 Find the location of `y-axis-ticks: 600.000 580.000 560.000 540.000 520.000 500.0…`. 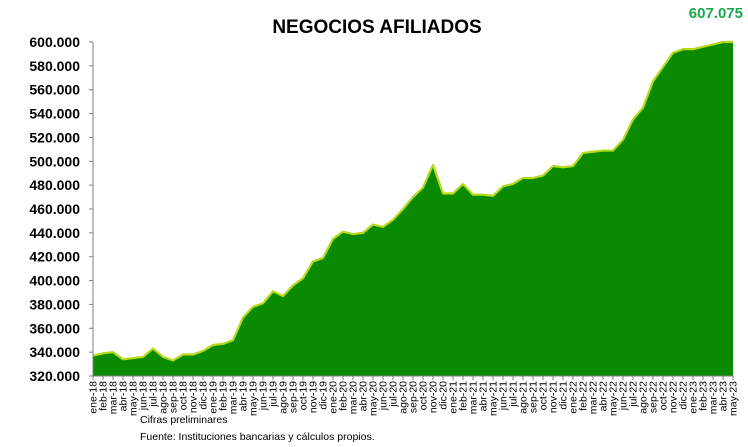

y-axis-ticks: 600.000 580.000 560.000 540.000 520.000 500.0… is located at coordinates (54, 209).